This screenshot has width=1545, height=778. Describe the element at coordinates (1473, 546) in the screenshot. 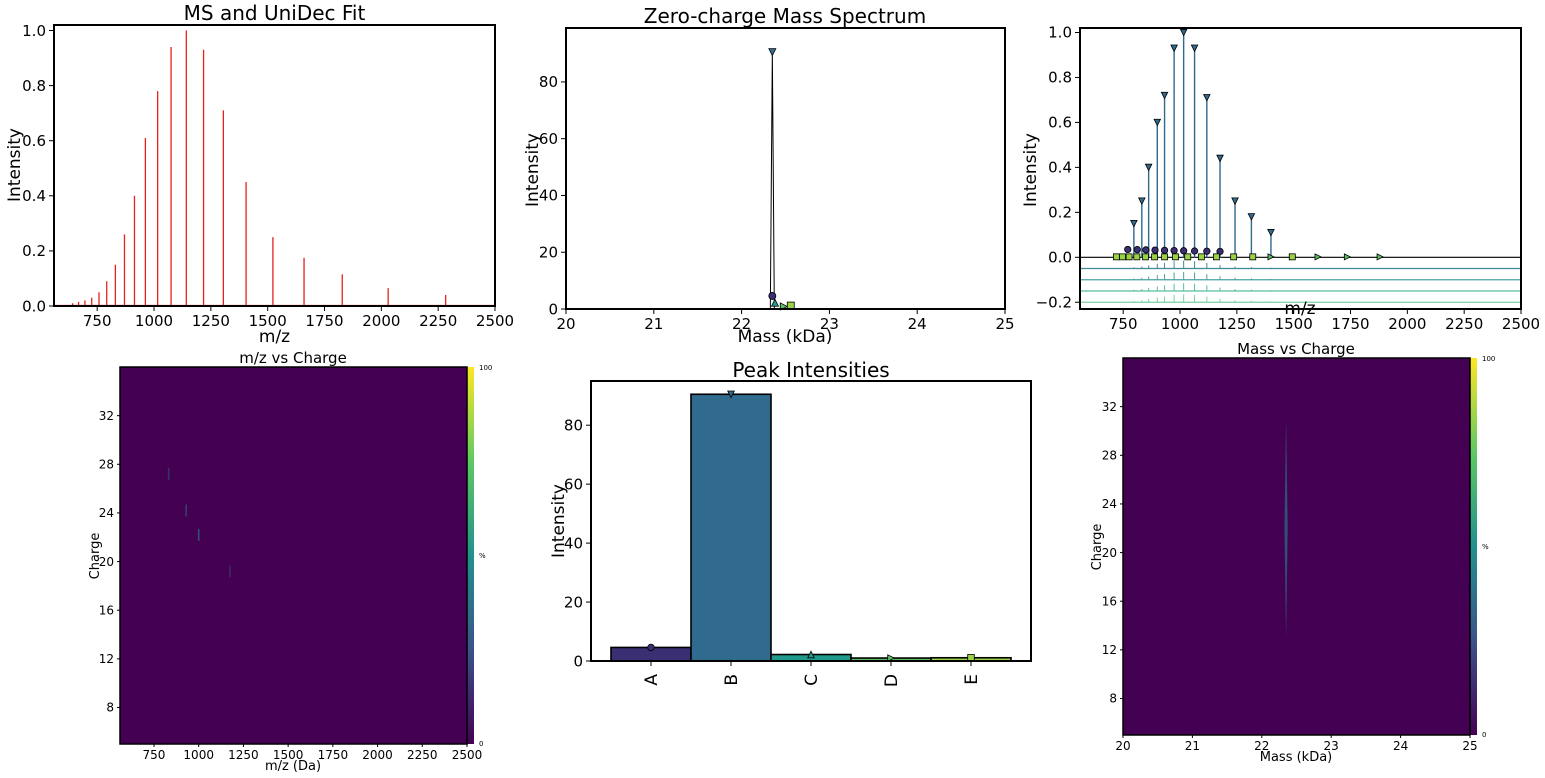

I see `mass-charge-colorbar` at that location.